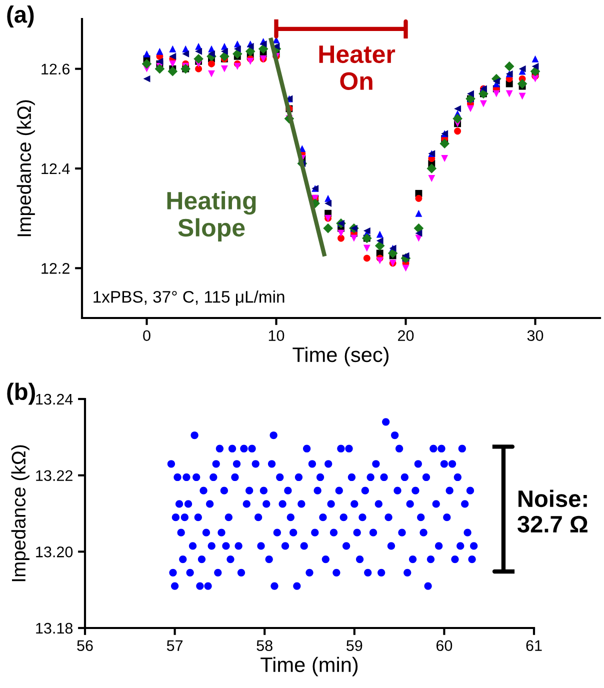  I want to click on x-tick-label: 57, so click(174, 646).